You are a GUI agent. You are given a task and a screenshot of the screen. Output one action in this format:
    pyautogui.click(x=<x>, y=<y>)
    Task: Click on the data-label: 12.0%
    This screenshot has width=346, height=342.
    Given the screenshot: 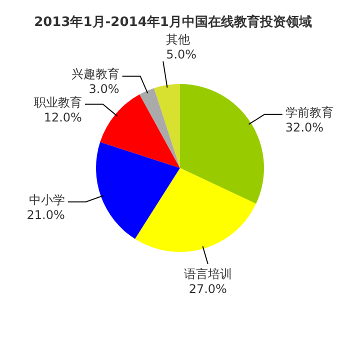 What is the action you would take?
    pyautogui.click(x=63, y=117)
    